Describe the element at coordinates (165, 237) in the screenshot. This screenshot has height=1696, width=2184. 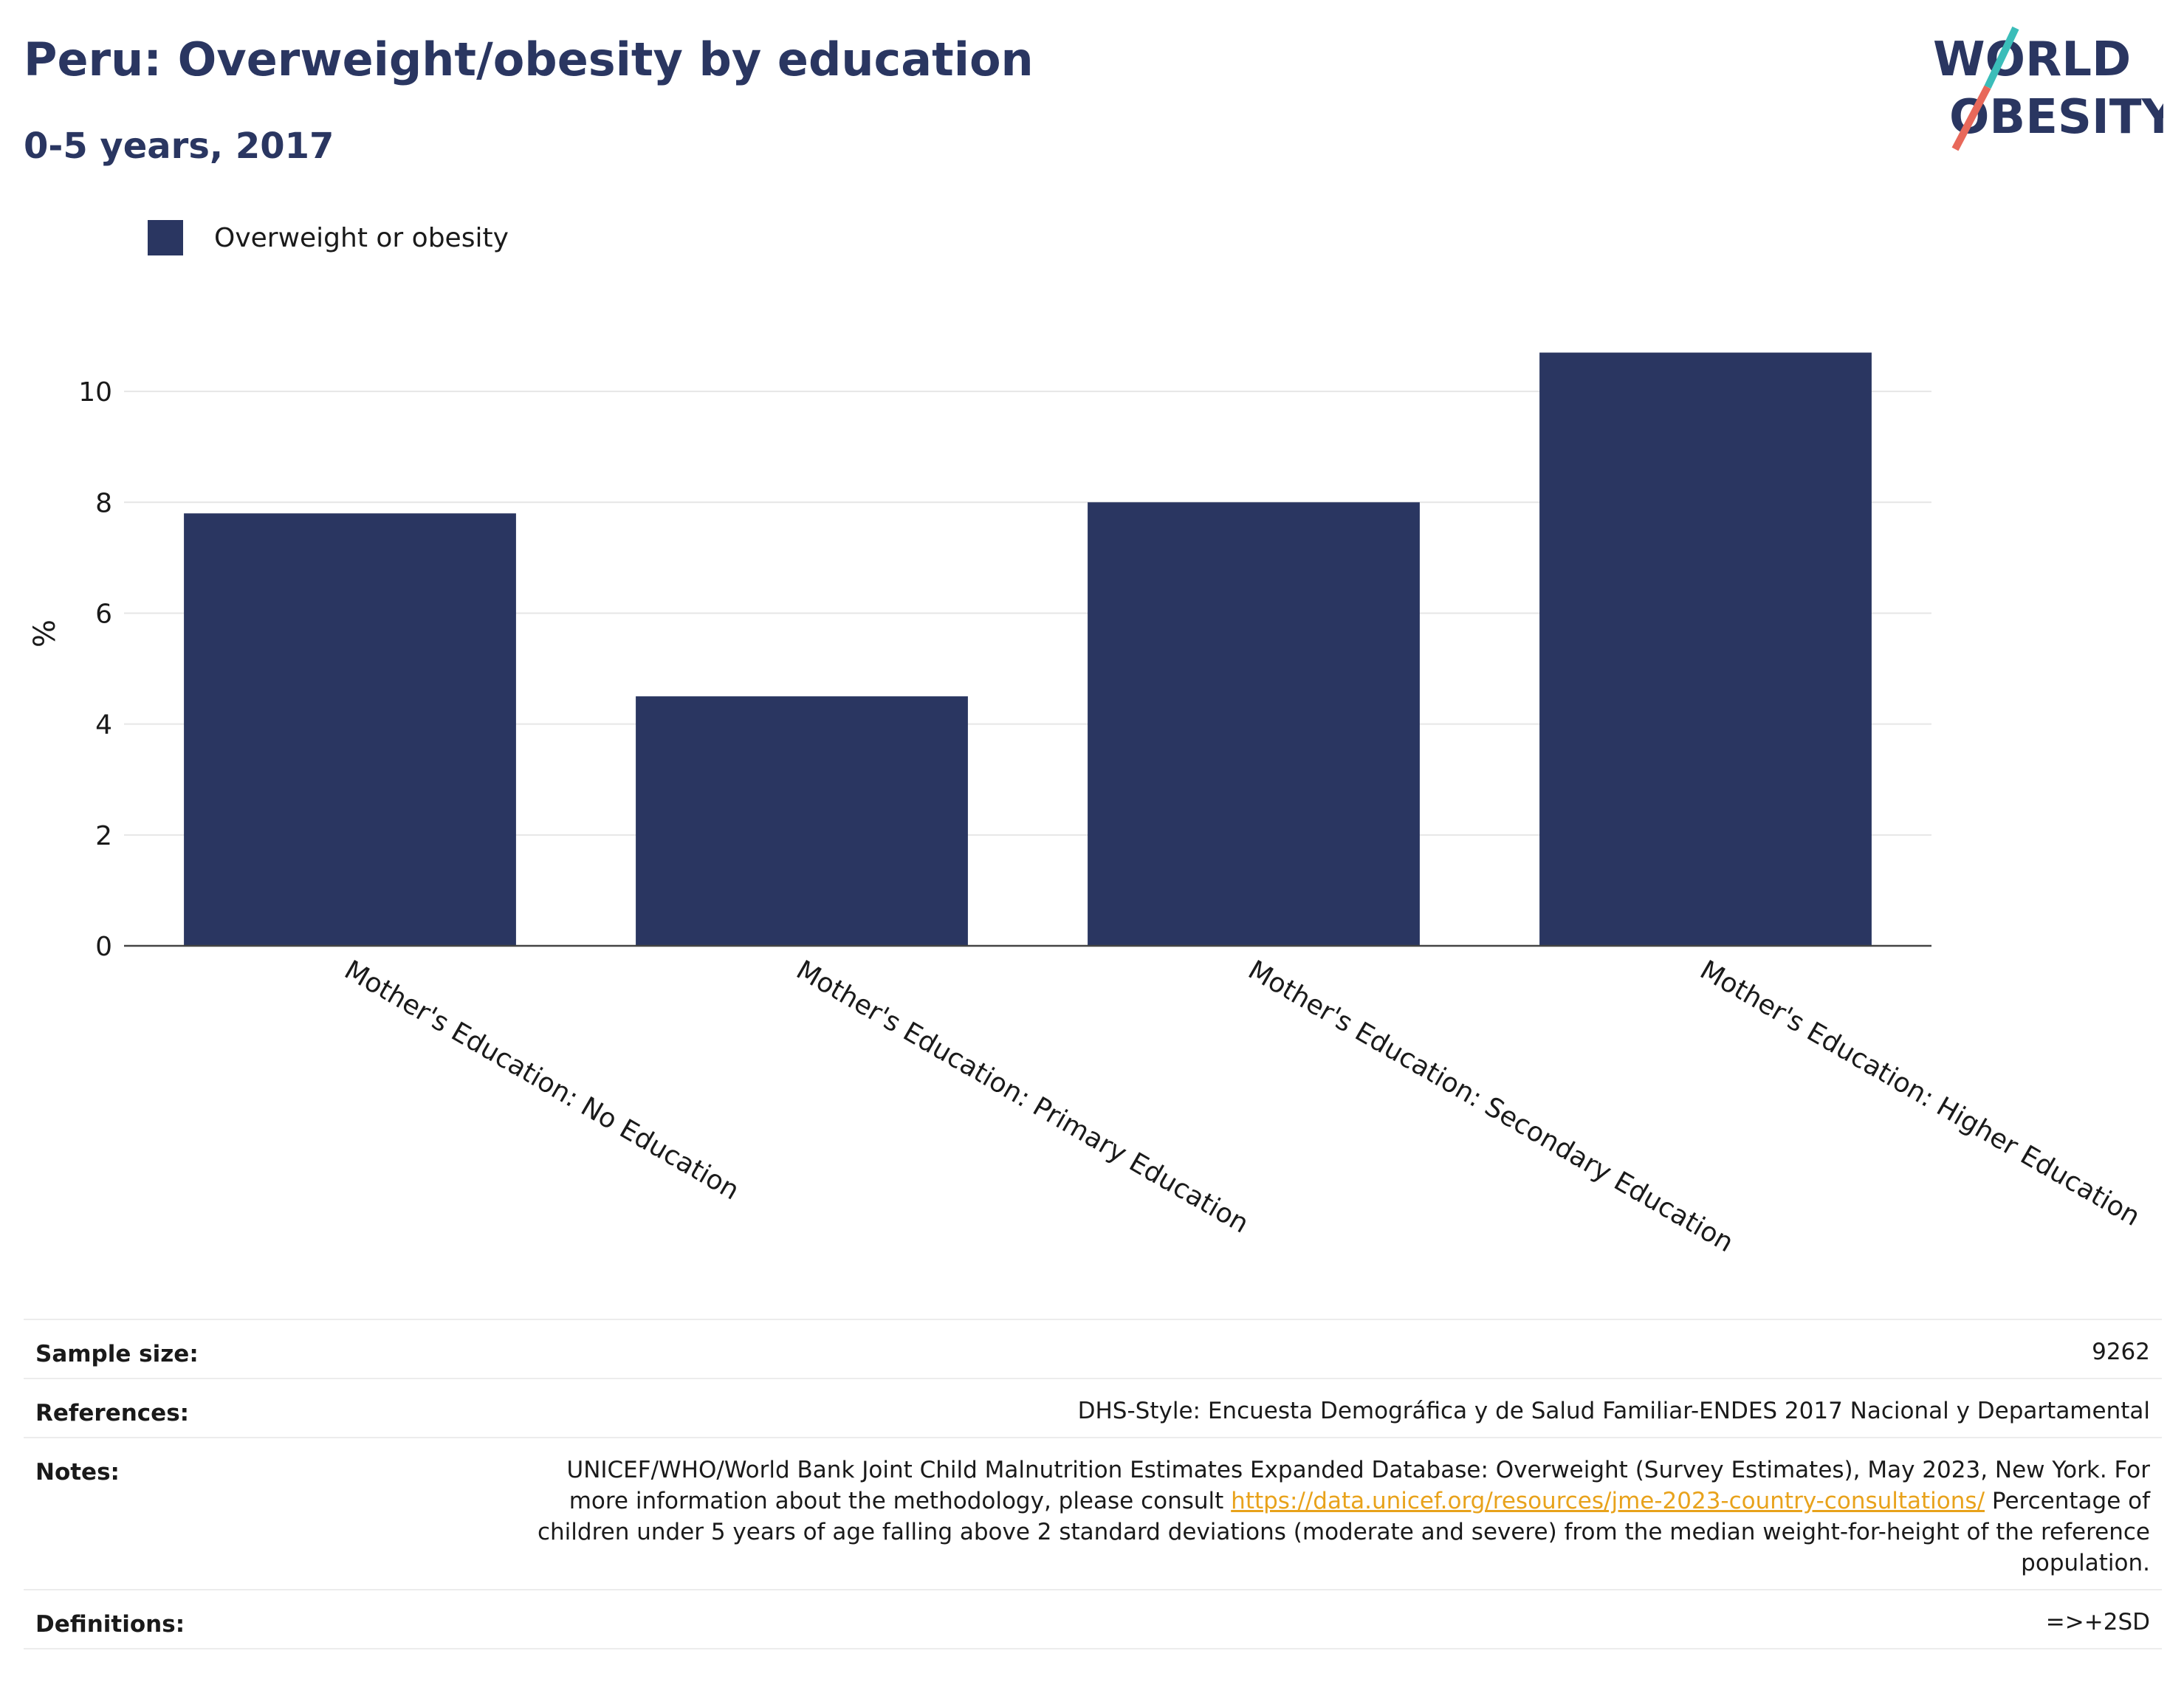
I see `legend-swatch` at that location.